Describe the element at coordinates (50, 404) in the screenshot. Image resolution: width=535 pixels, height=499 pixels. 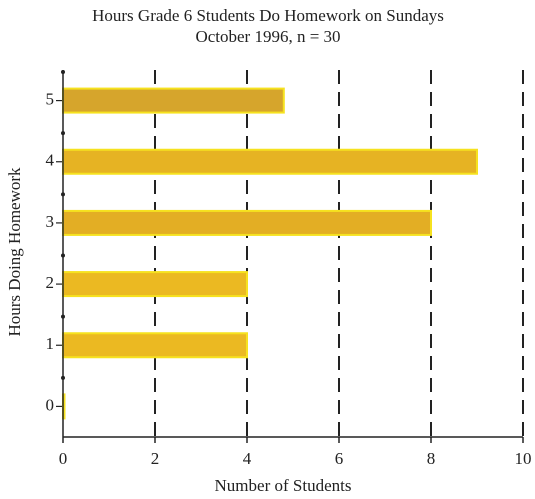
I see `y-tick-label: 0` at that location.